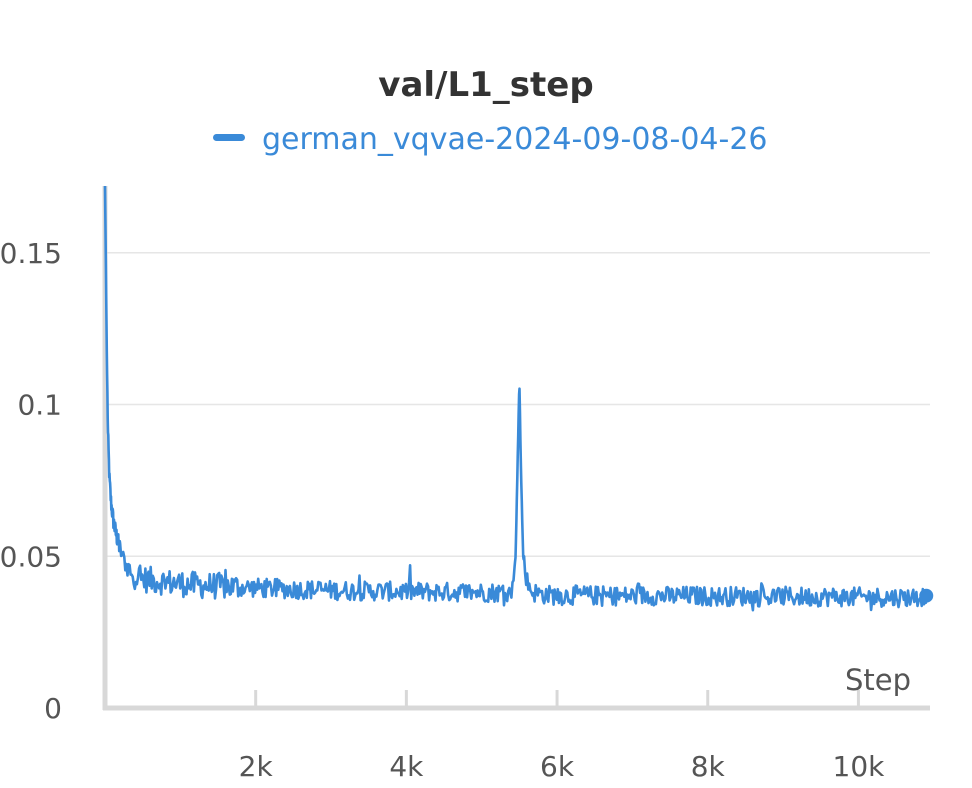 This screenshot has height=788, width=972. I want to click on y-tick-label: 0.15, so click(31, 253).